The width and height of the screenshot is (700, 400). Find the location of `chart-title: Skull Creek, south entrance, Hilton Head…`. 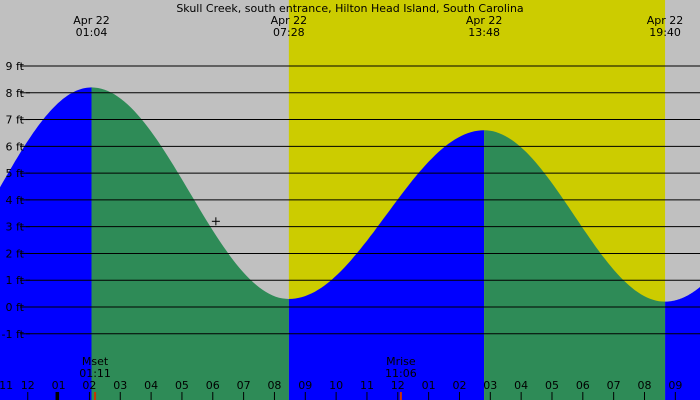

chart-title: Skull Creek, south entrance, Hilton Head… is located at coordinates (349, 8).